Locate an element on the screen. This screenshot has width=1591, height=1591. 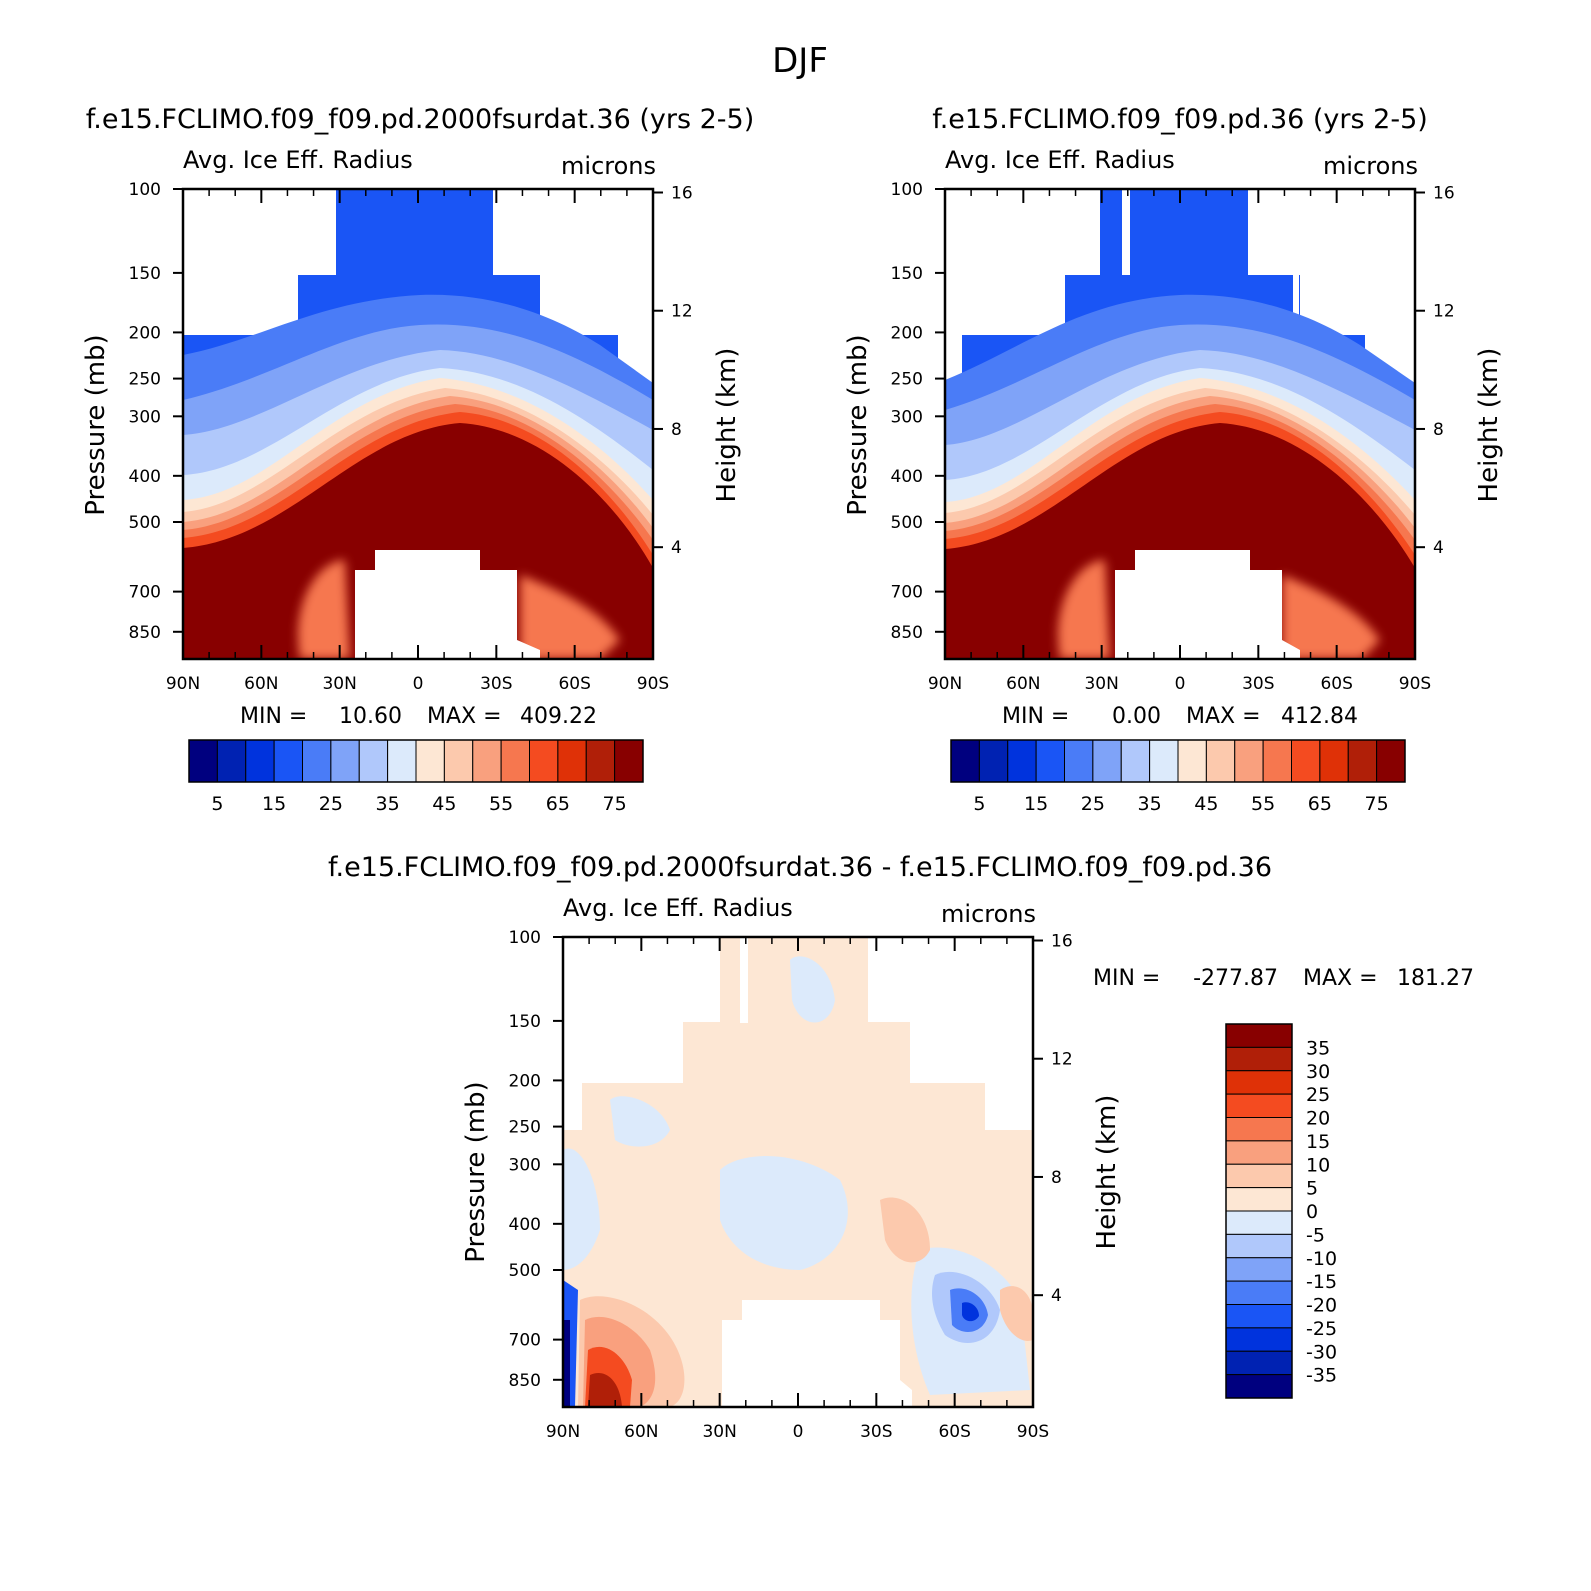
y-tick-label: 200 is located at coordinates (525, 1081).